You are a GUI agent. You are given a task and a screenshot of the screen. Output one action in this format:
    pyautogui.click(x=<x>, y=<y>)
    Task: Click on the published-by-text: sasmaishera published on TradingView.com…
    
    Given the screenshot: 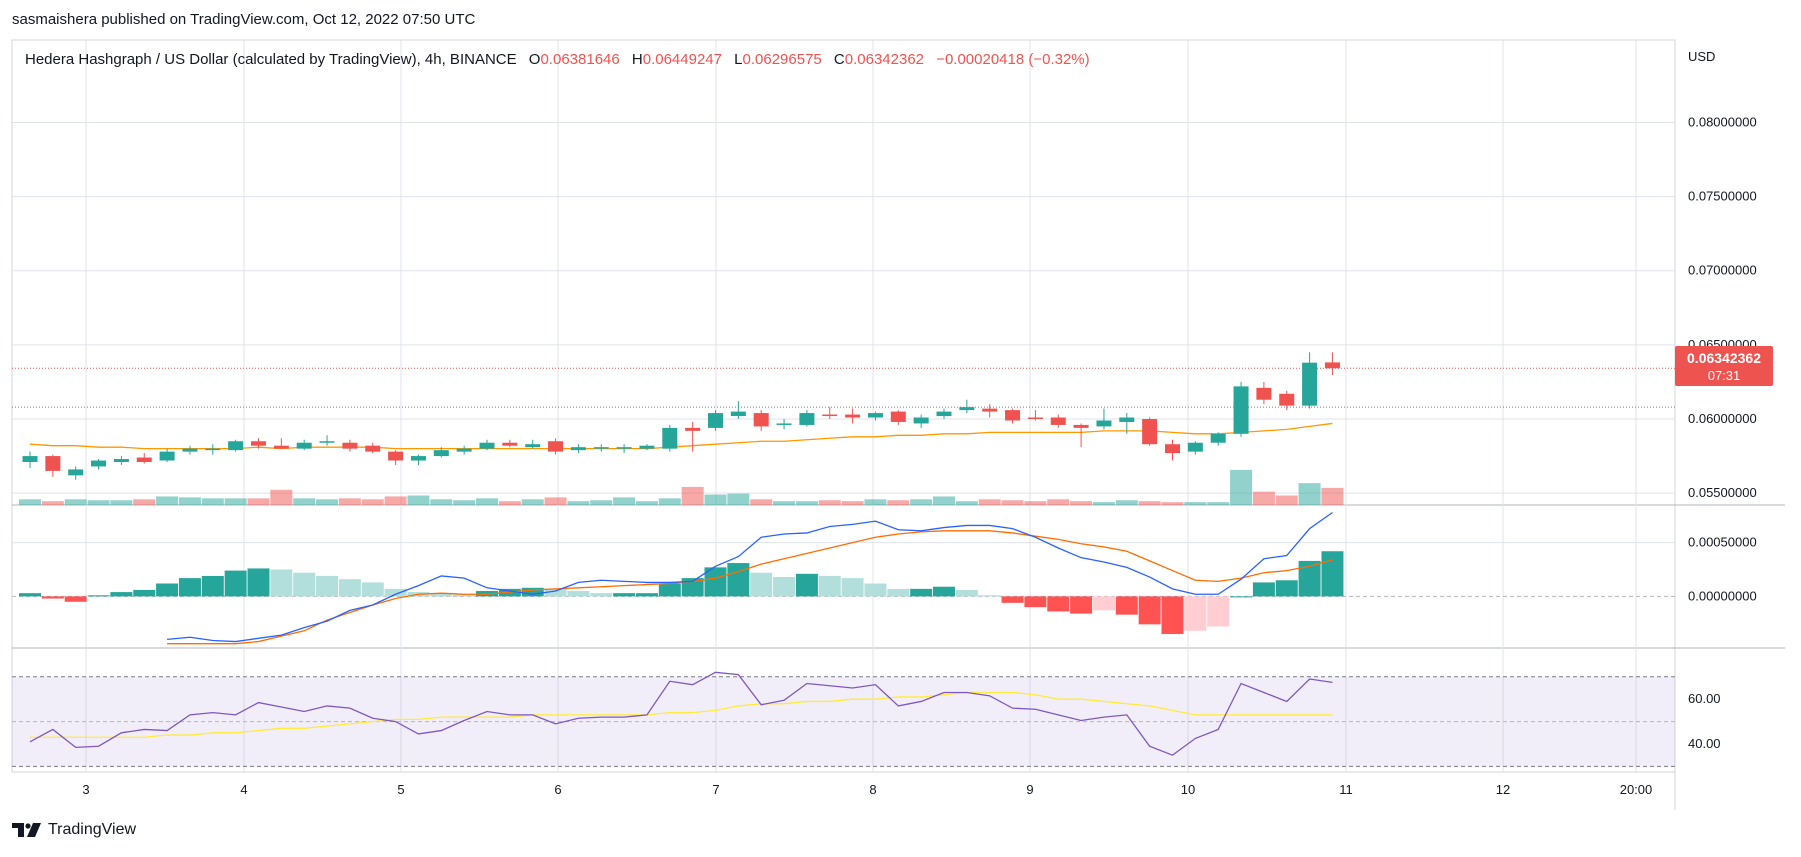 What is the action you would take?
    pyautogui.click(x=244, y=19)
    